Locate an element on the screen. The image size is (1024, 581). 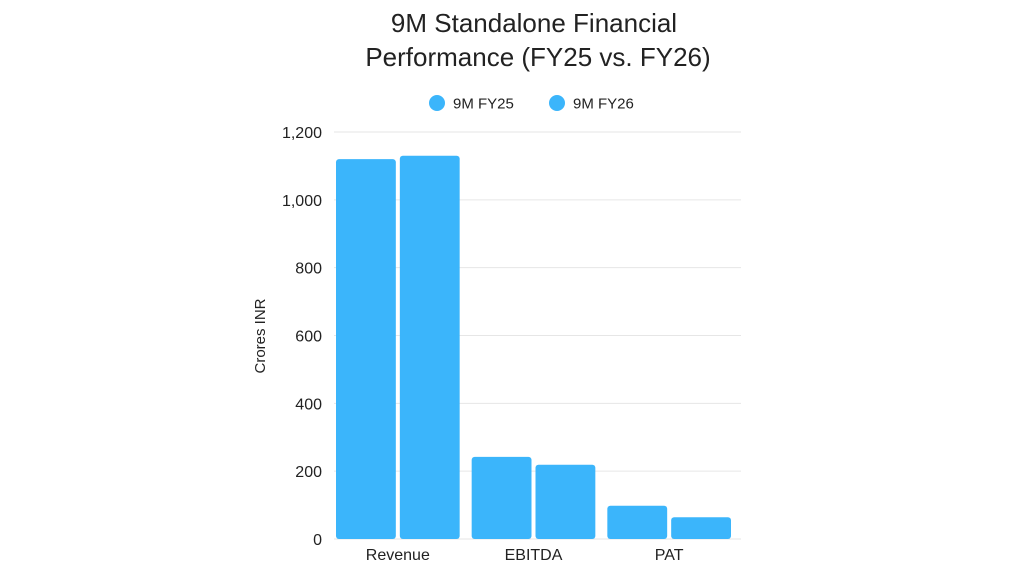
bar-ebitda-9m-fy26 is located at coordinates (565, 501).